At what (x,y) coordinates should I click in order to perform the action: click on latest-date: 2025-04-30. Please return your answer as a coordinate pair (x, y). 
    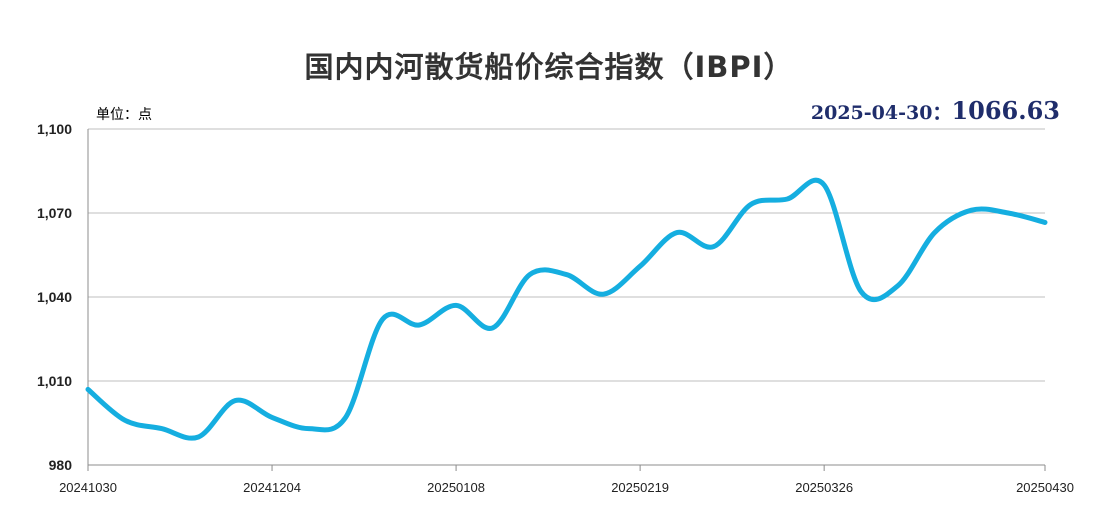
    Looking at the image, I should click on (871, 113).